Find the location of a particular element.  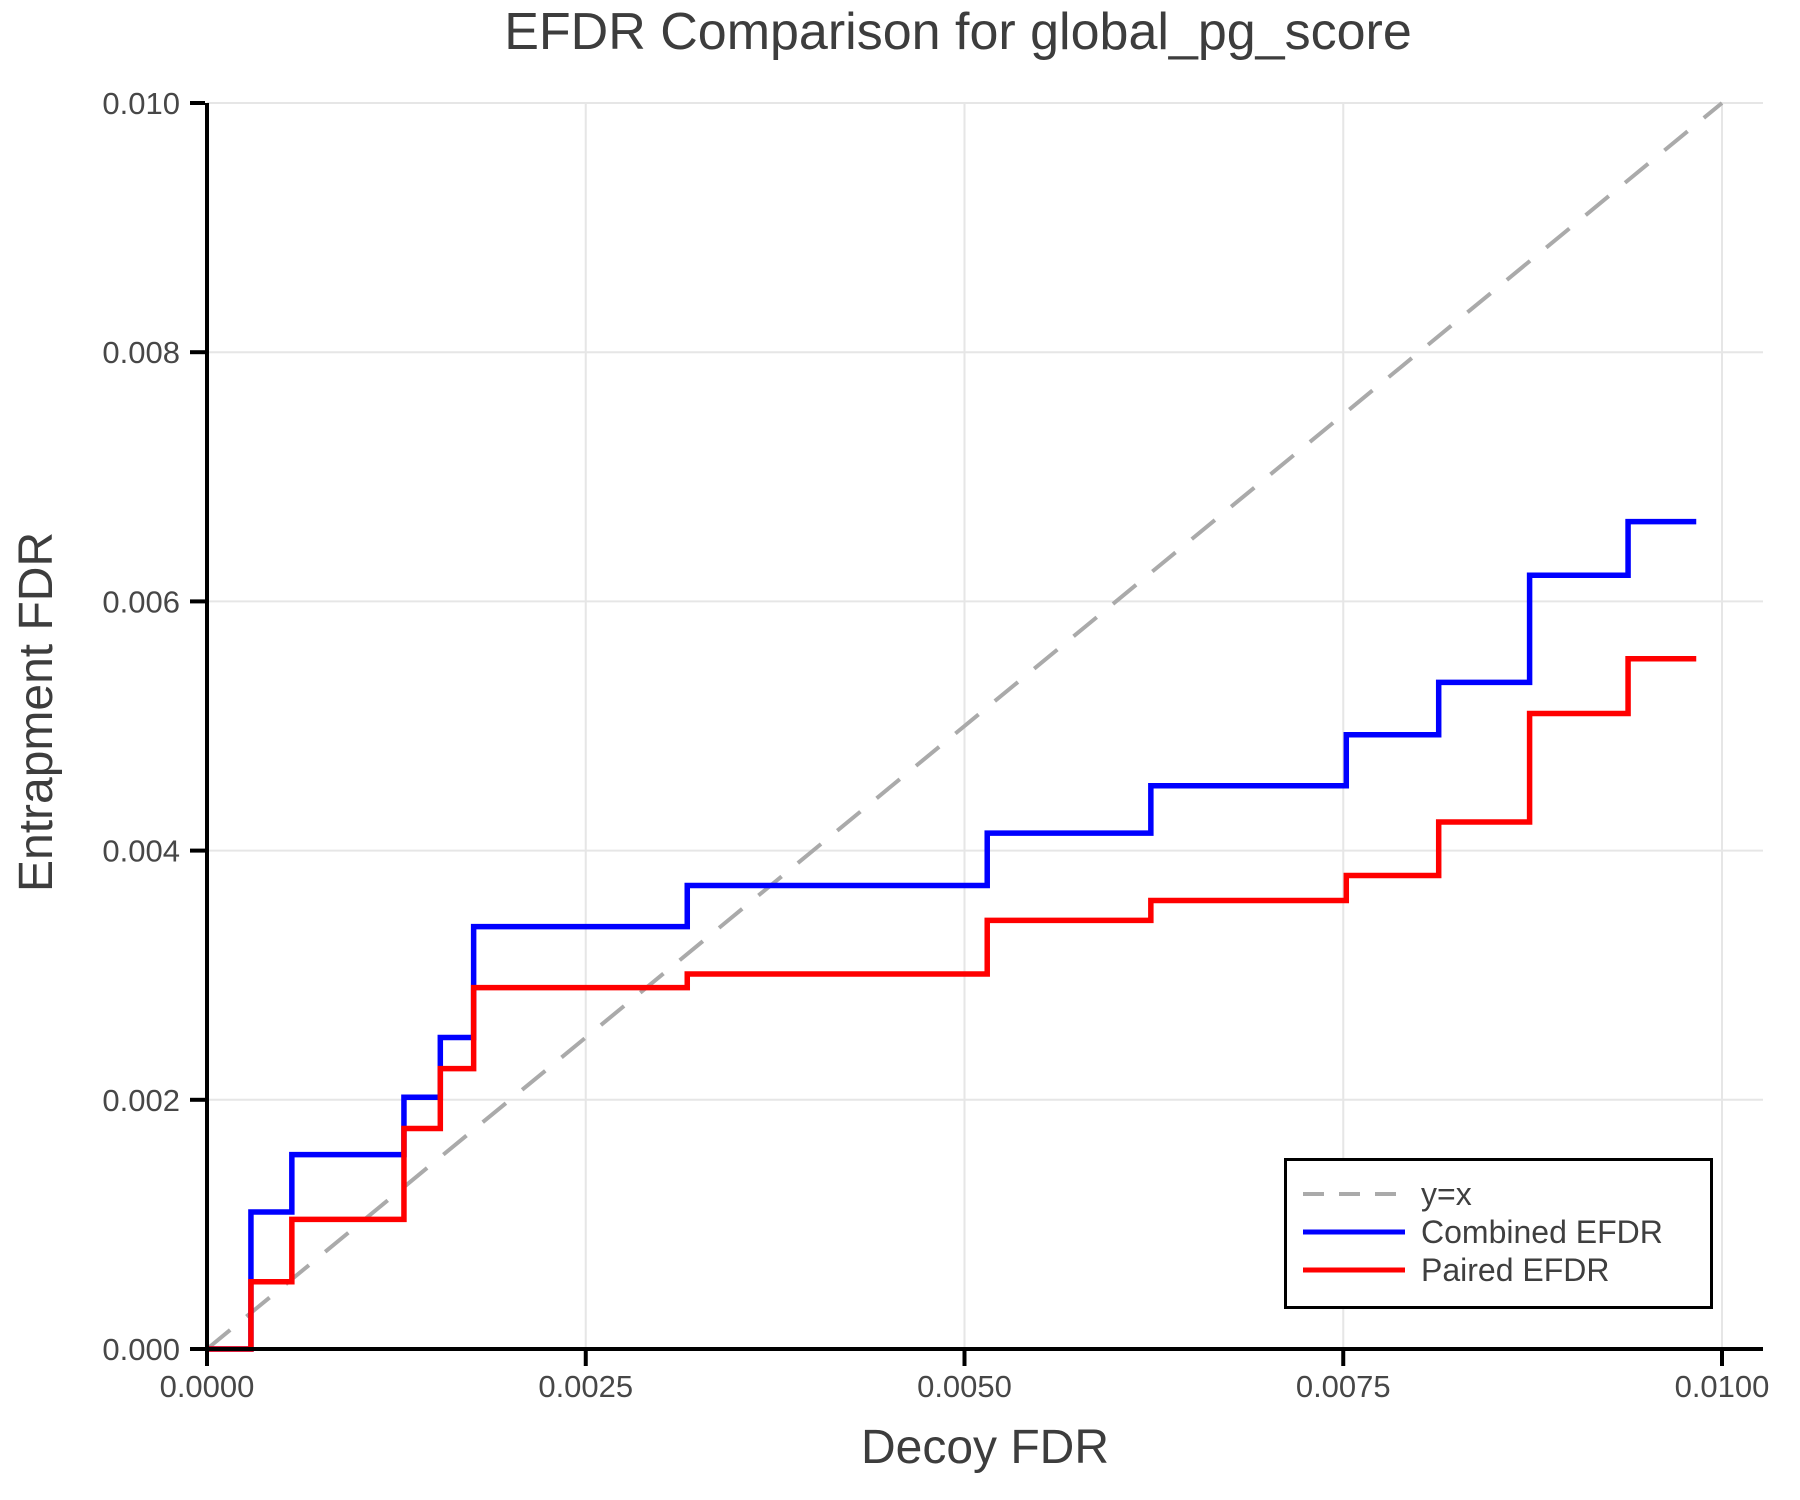

y-tick-label: 0.000 is located at coordinates (141, 1349).